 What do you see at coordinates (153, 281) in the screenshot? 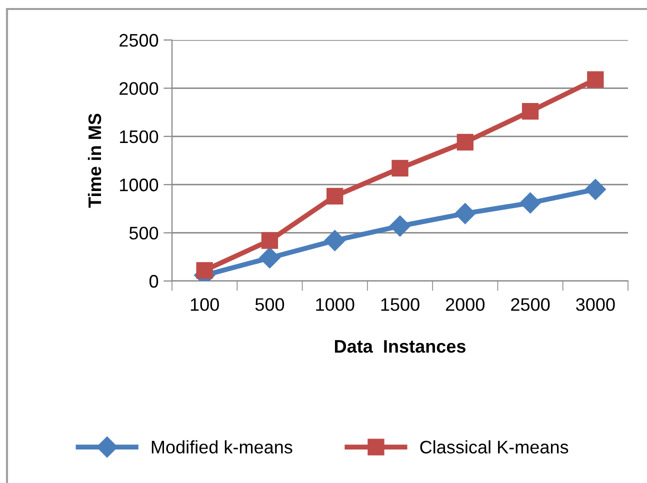
I see `y-tick-label: 0` at bounding box center [153, 281].